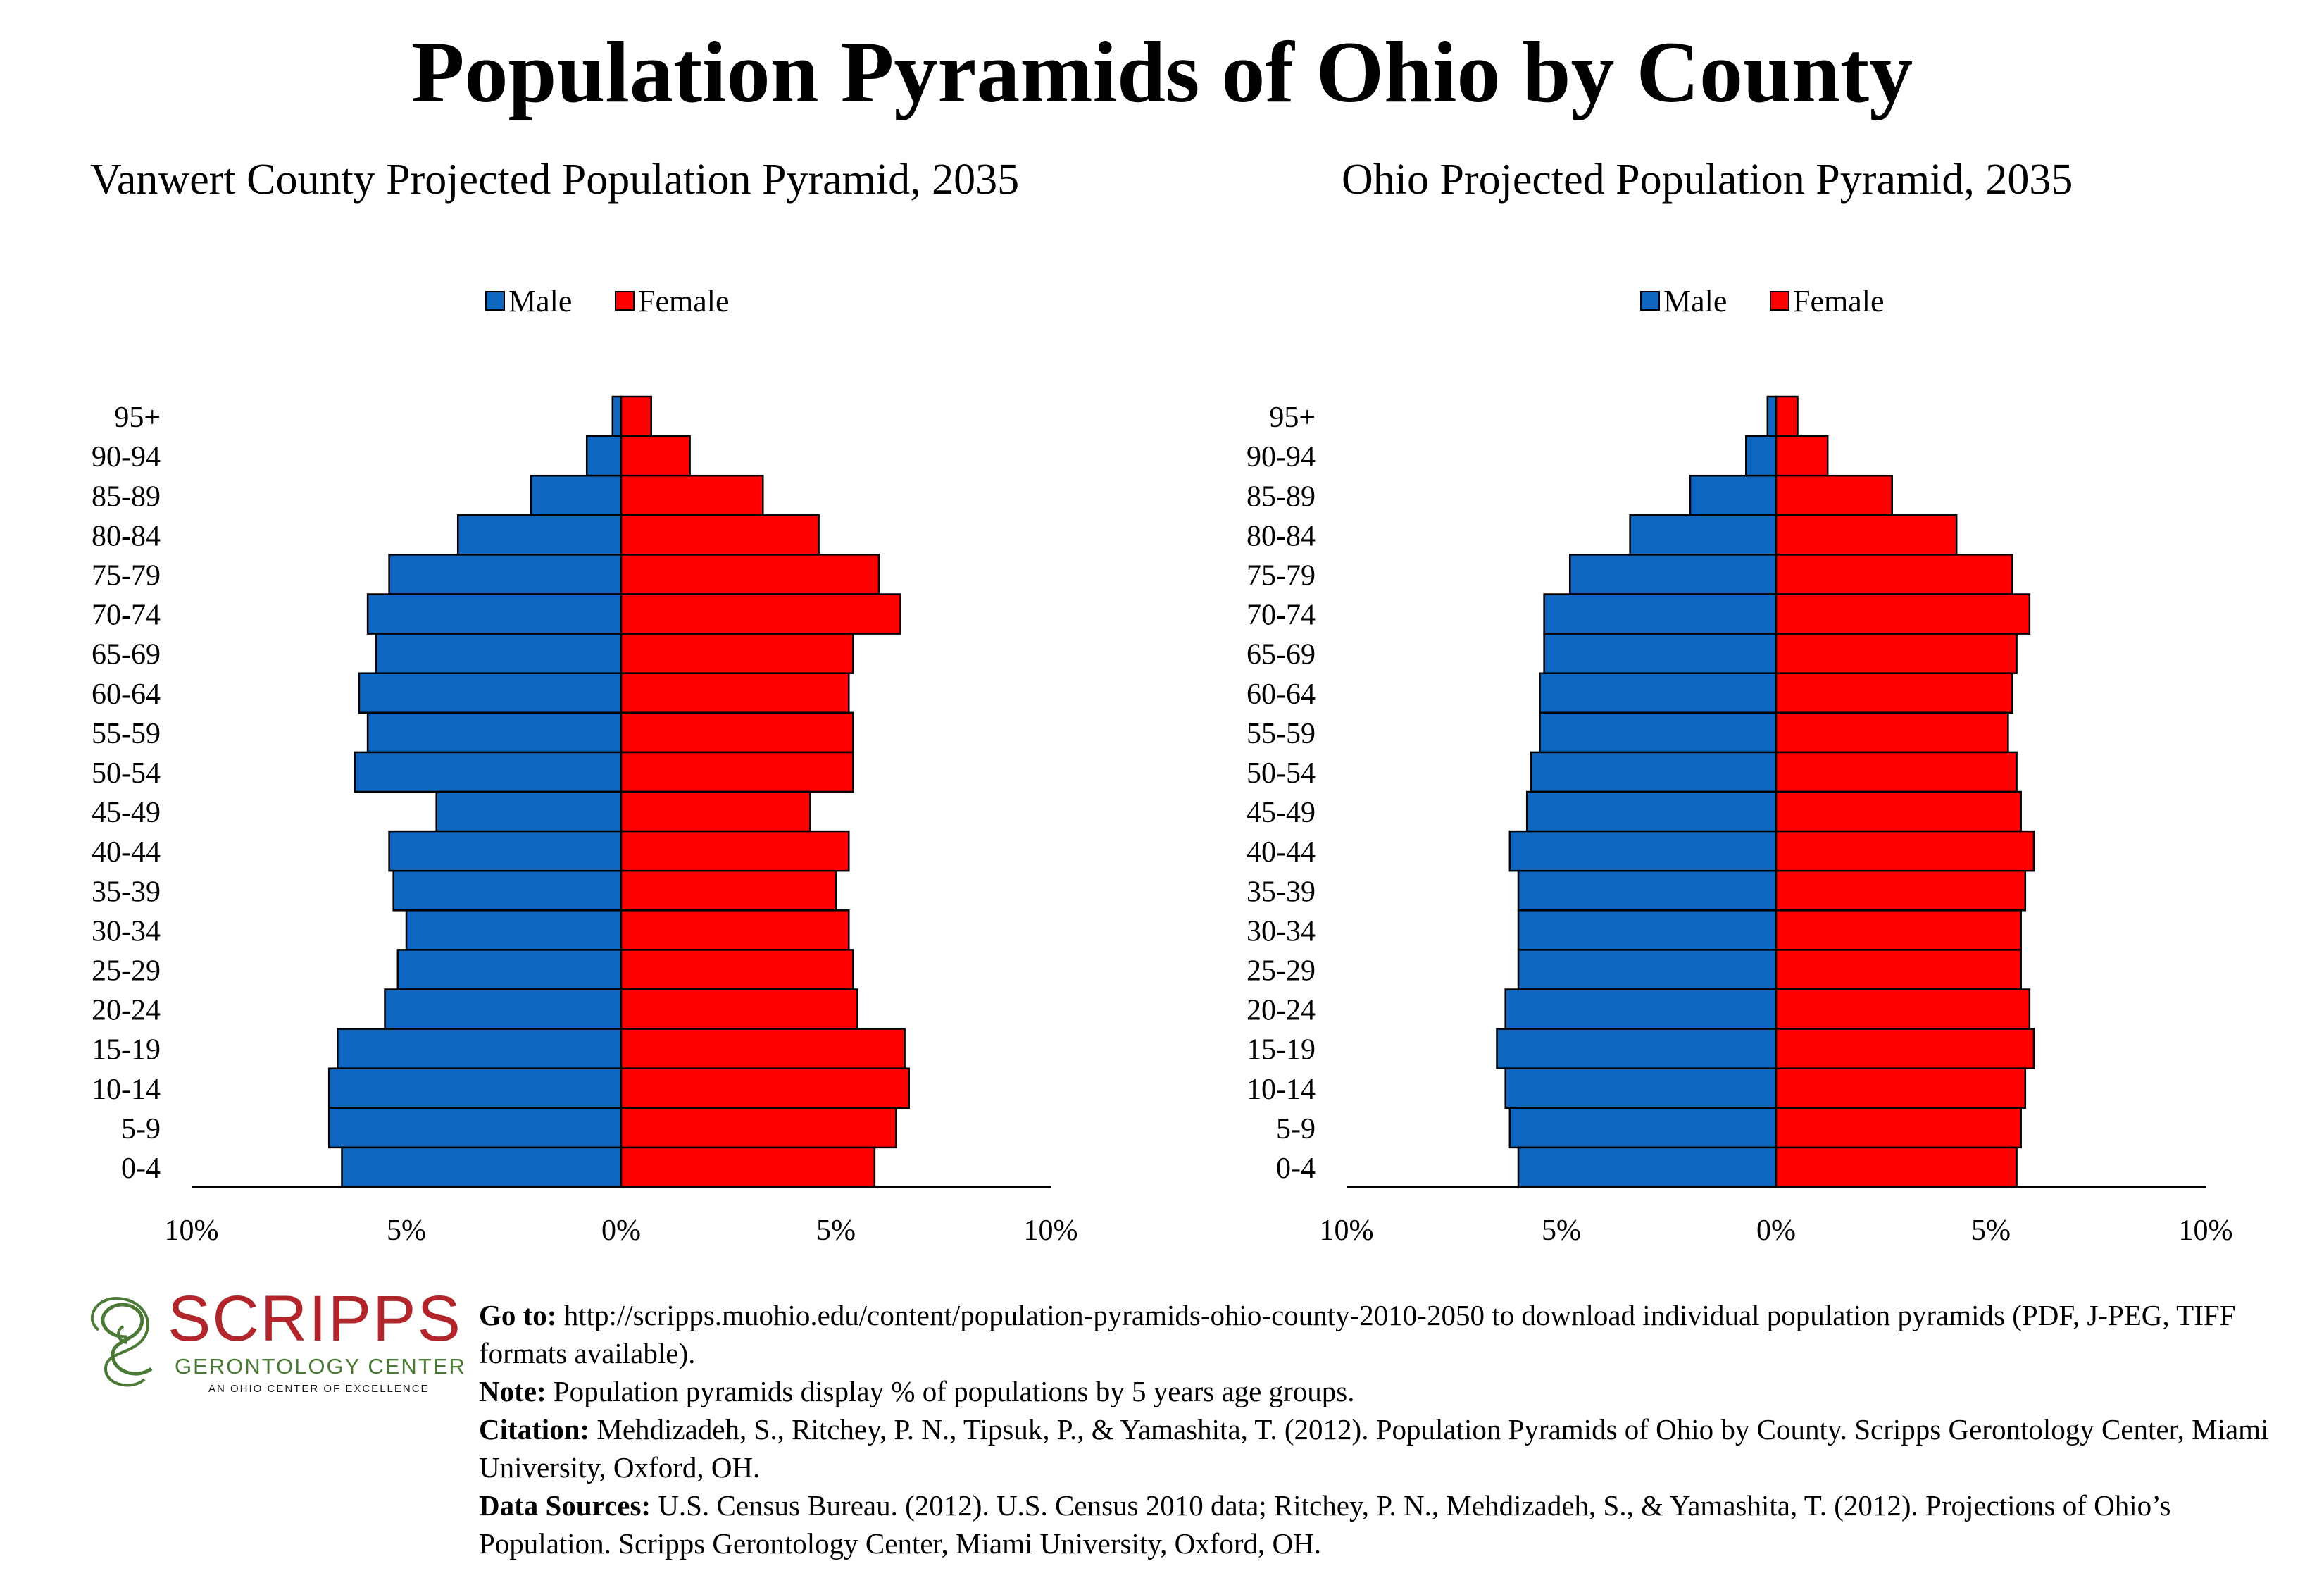 This screenshot has height=1585, width=2324. What do you see at coordinates (126, 892) in the screenshot?
I see `category-label: 35-39` at bounding box center [126, 892].